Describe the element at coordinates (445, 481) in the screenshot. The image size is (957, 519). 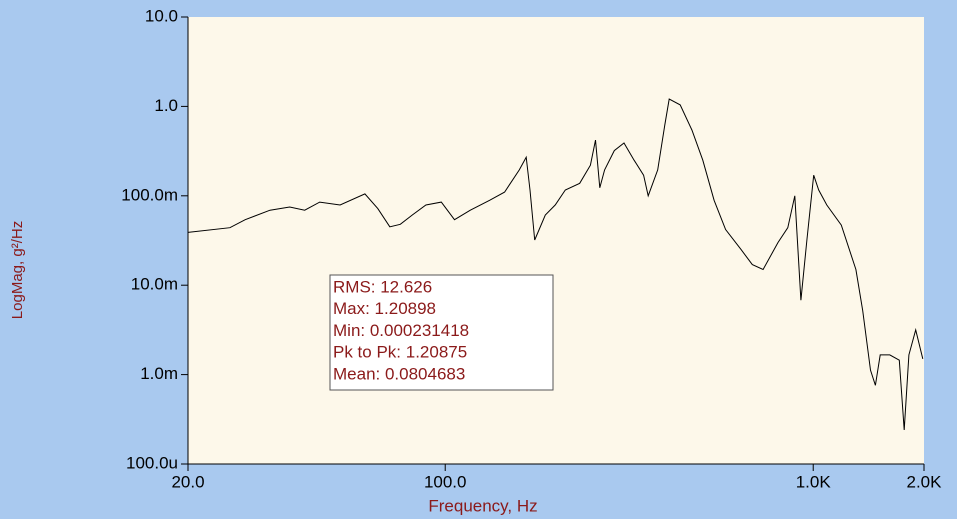
I see `x-tick-label: 100.0` at that location.